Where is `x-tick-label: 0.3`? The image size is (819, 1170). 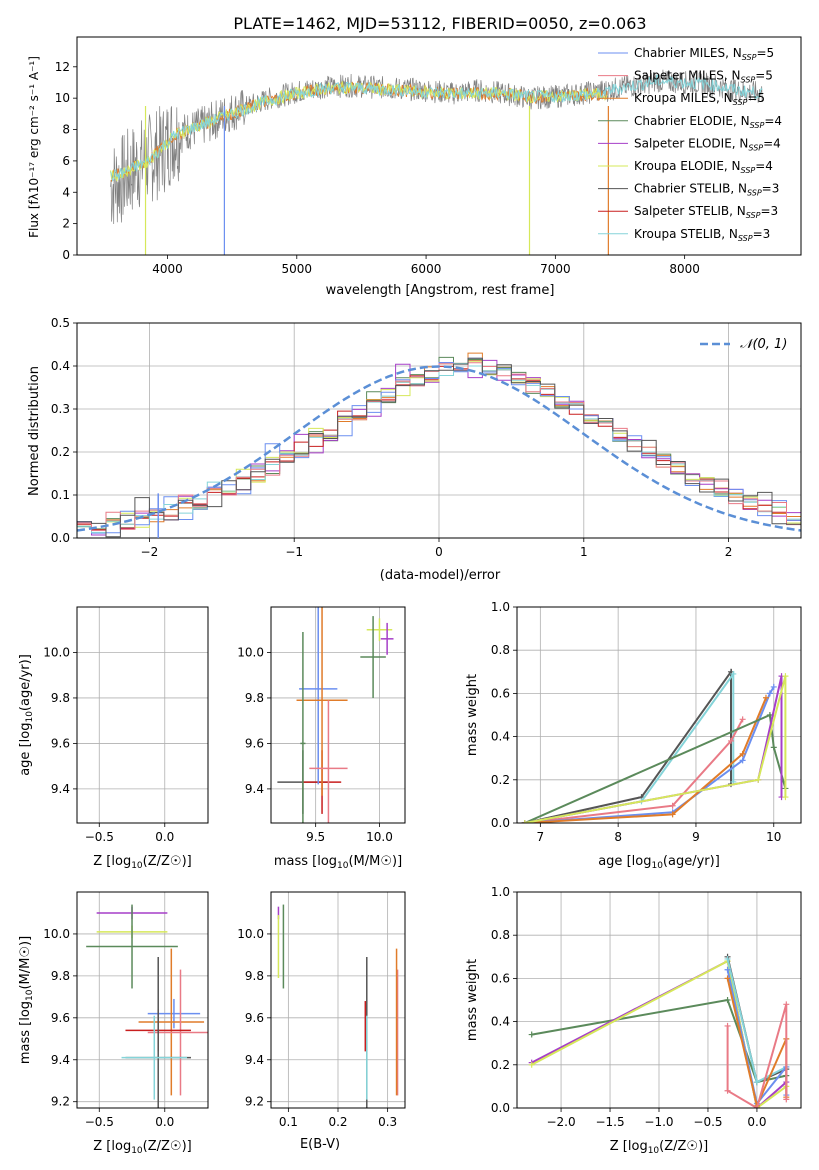 x-tick-label: 0.3 is located at coordinates (387, 1122).